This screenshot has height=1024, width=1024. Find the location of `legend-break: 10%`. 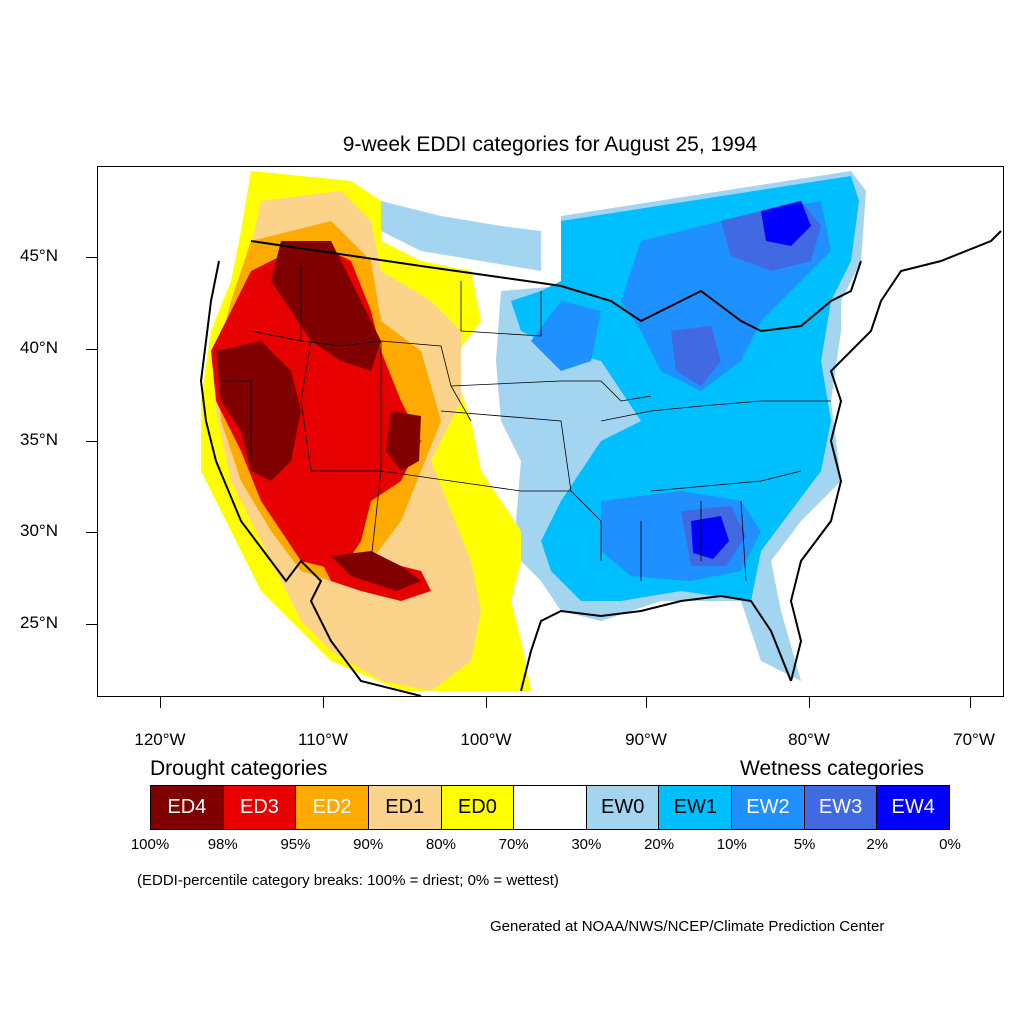

legend-break: 10% is located at coordinates (731, 844).